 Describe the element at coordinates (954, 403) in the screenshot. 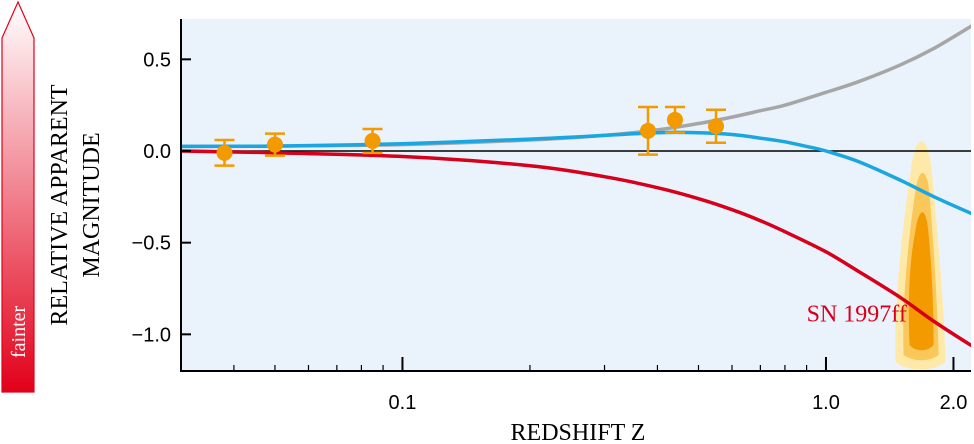

I see `x-tick-label-2: 2.0` at that location.